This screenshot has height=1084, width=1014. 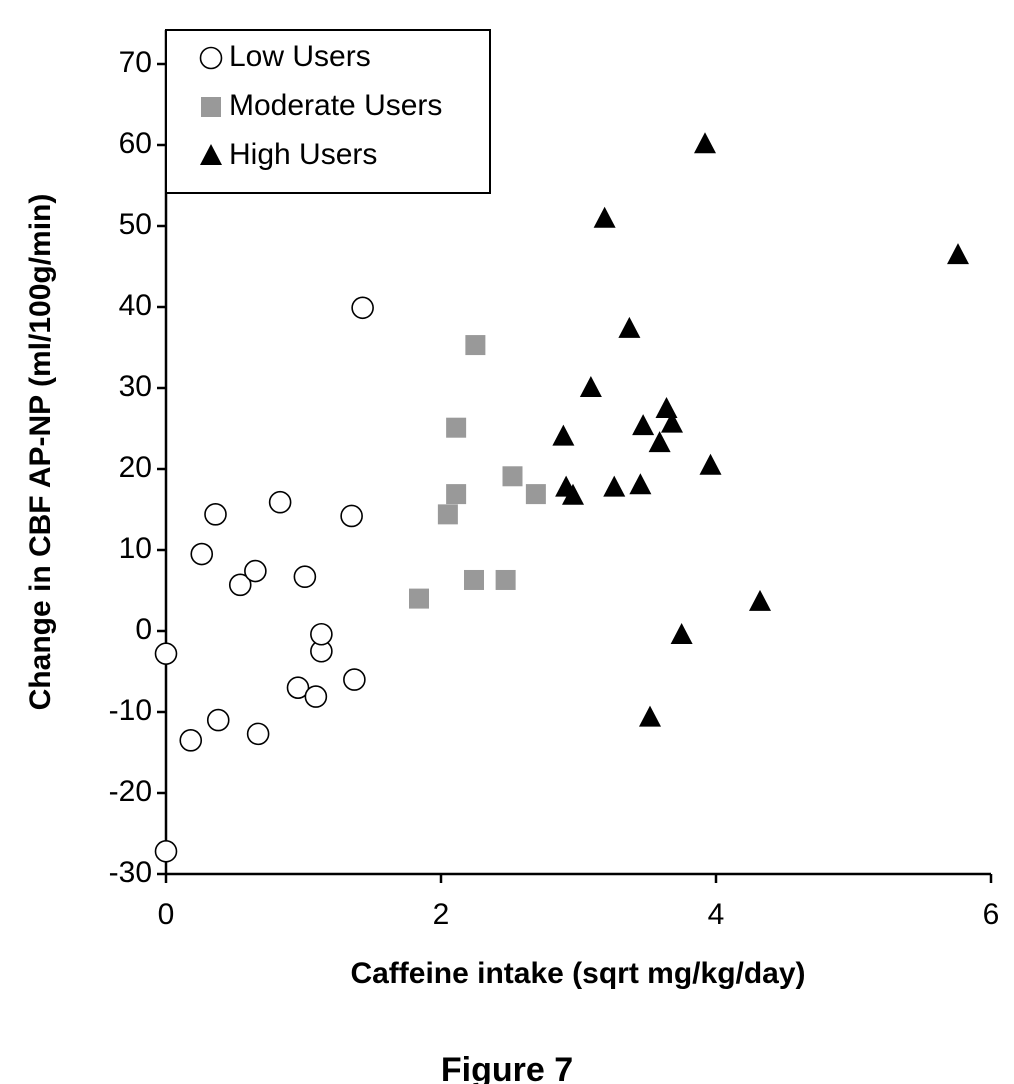 What do you see at coordinates (135, 143) in the screenshot?
I see `y-tick-label: 60` at bounding box center [135, 143].